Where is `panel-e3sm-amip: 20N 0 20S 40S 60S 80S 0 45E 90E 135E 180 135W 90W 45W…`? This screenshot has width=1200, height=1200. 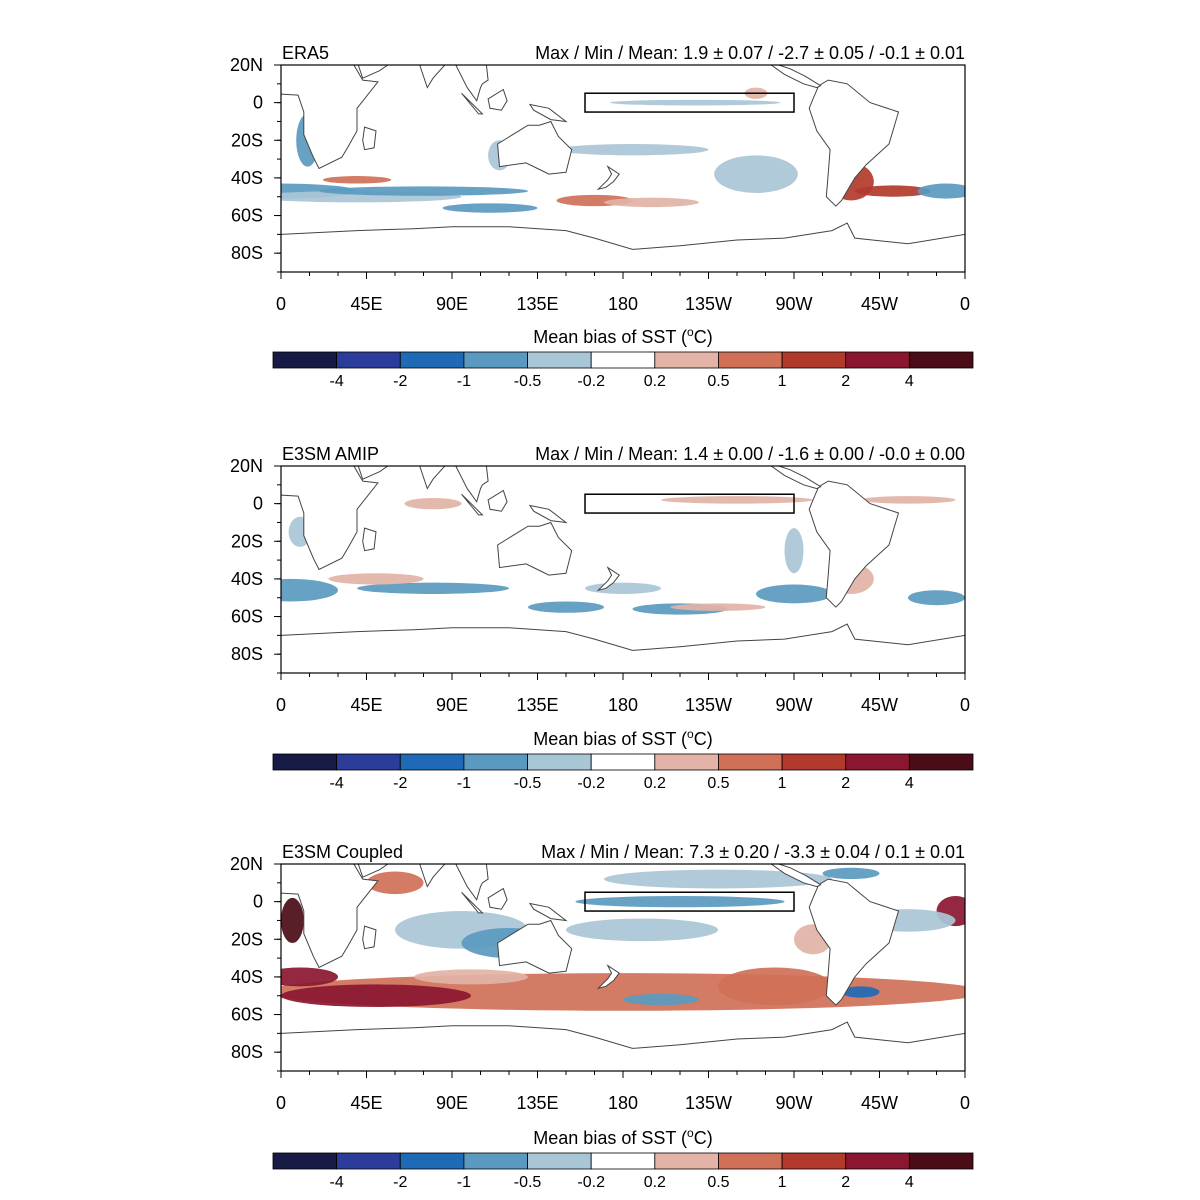 panel-e3sm-amip: 20N 0 20S 40S 60S 80S 0 45E 90E 135E 180 135W 90W 45W… is located at coordinates (600, 579).